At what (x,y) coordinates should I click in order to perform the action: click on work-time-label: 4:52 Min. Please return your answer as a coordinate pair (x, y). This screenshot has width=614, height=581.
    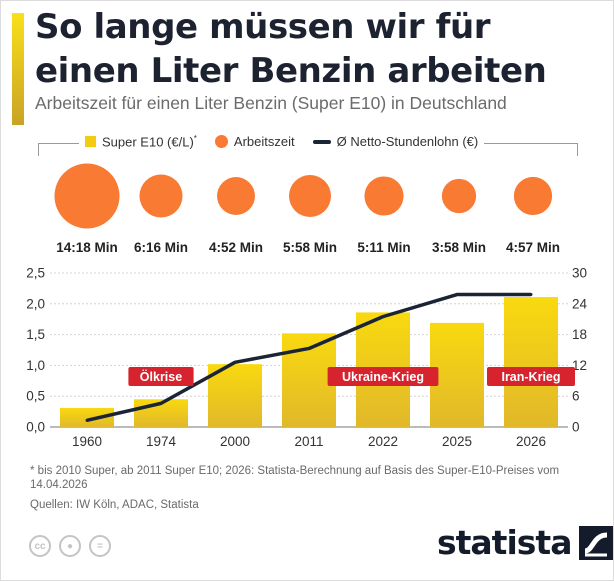
    Looking at the image, I should click on (236, 247).